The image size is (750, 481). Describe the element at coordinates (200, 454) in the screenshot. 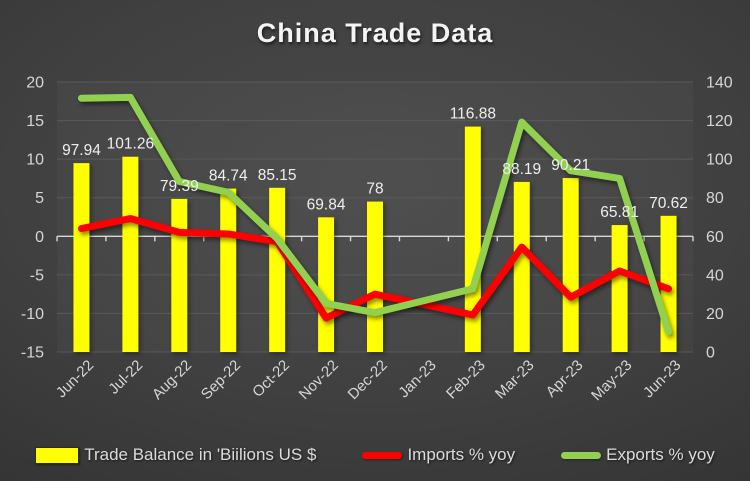

I see `legend-label-trade-balance: Trade Balance in 'Biilions US $` at that location.